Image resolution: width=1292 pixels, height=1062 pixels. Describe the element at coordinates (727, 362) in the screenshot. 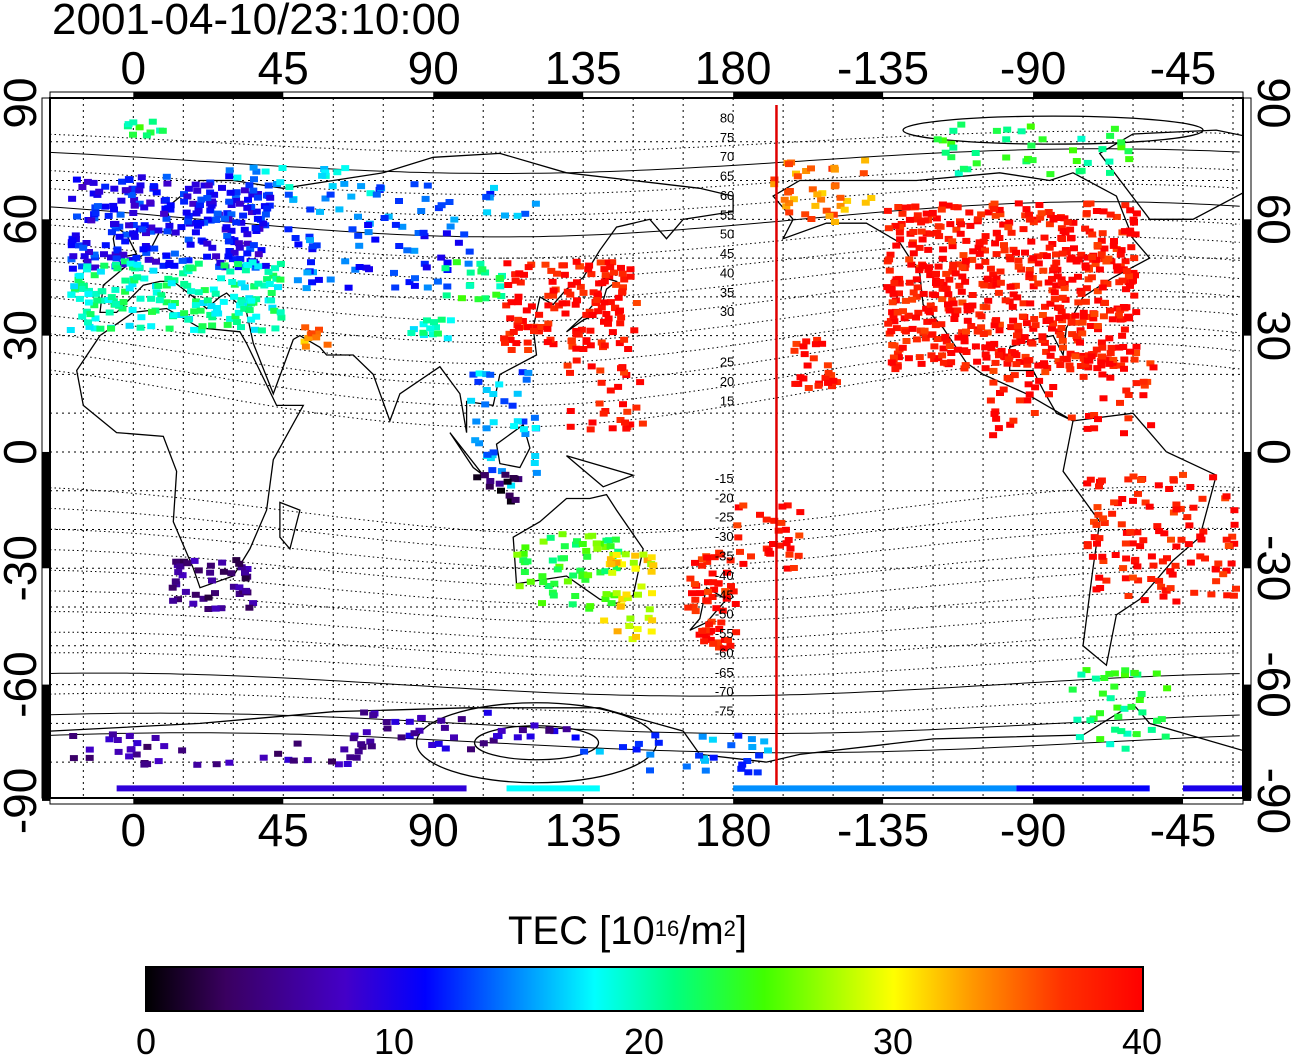

I see `contour-label: 25` at that location.